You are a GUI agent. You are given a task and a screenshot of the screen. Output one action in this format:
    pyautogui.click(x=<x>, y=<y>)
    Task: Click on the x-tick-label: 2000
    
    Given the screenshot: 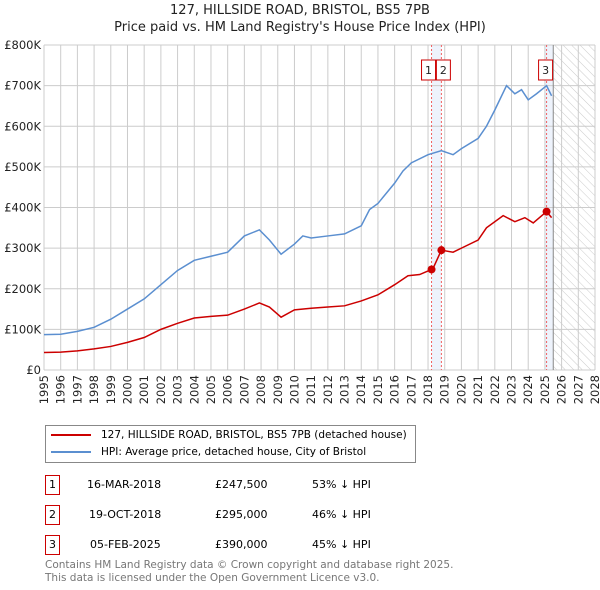 What is the action you would take?
    pyautogui.click(x=127, y=389)
    